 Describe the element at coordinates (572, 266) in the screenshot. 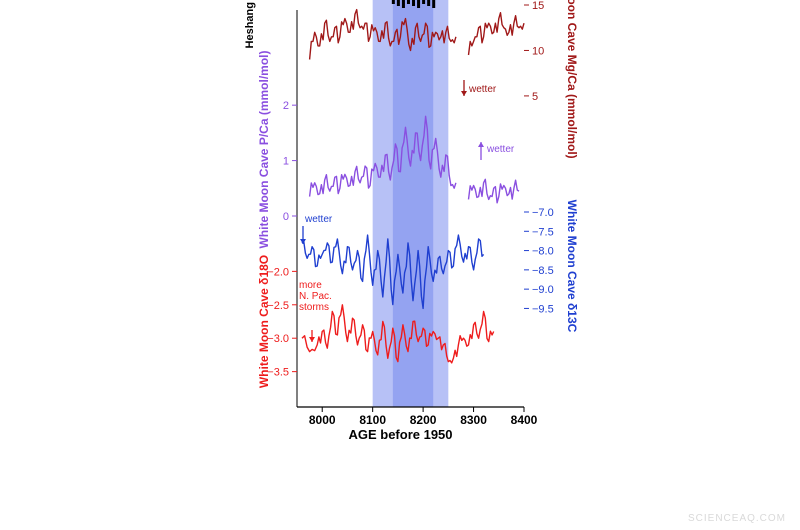

I see `d13c-axis-label: White Moon Cave δ13C` at that location.